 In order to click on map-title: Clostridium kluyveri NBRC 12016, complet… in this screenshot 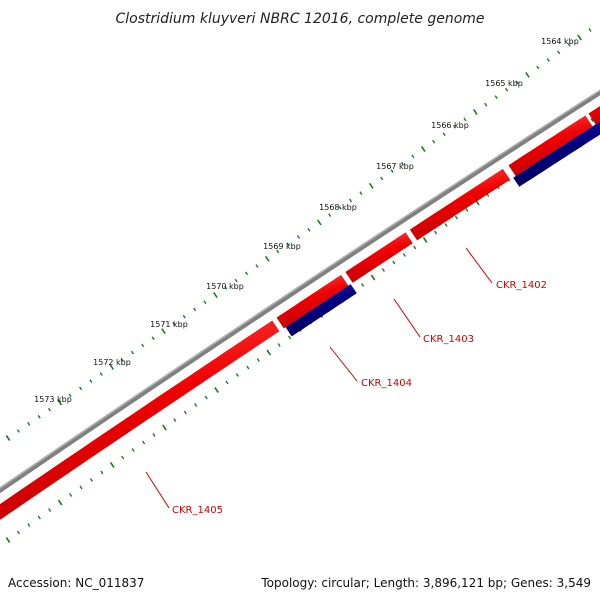, I will do `click(299, 19)`.